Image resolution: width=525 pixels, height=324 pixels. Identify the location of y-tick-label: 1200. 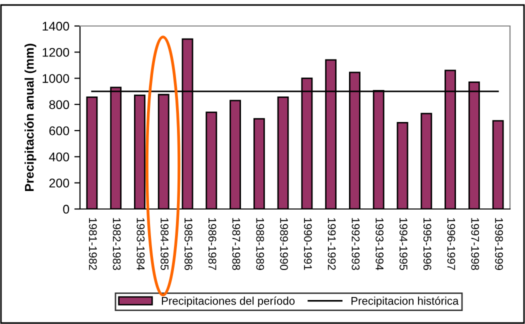
(56, 52).